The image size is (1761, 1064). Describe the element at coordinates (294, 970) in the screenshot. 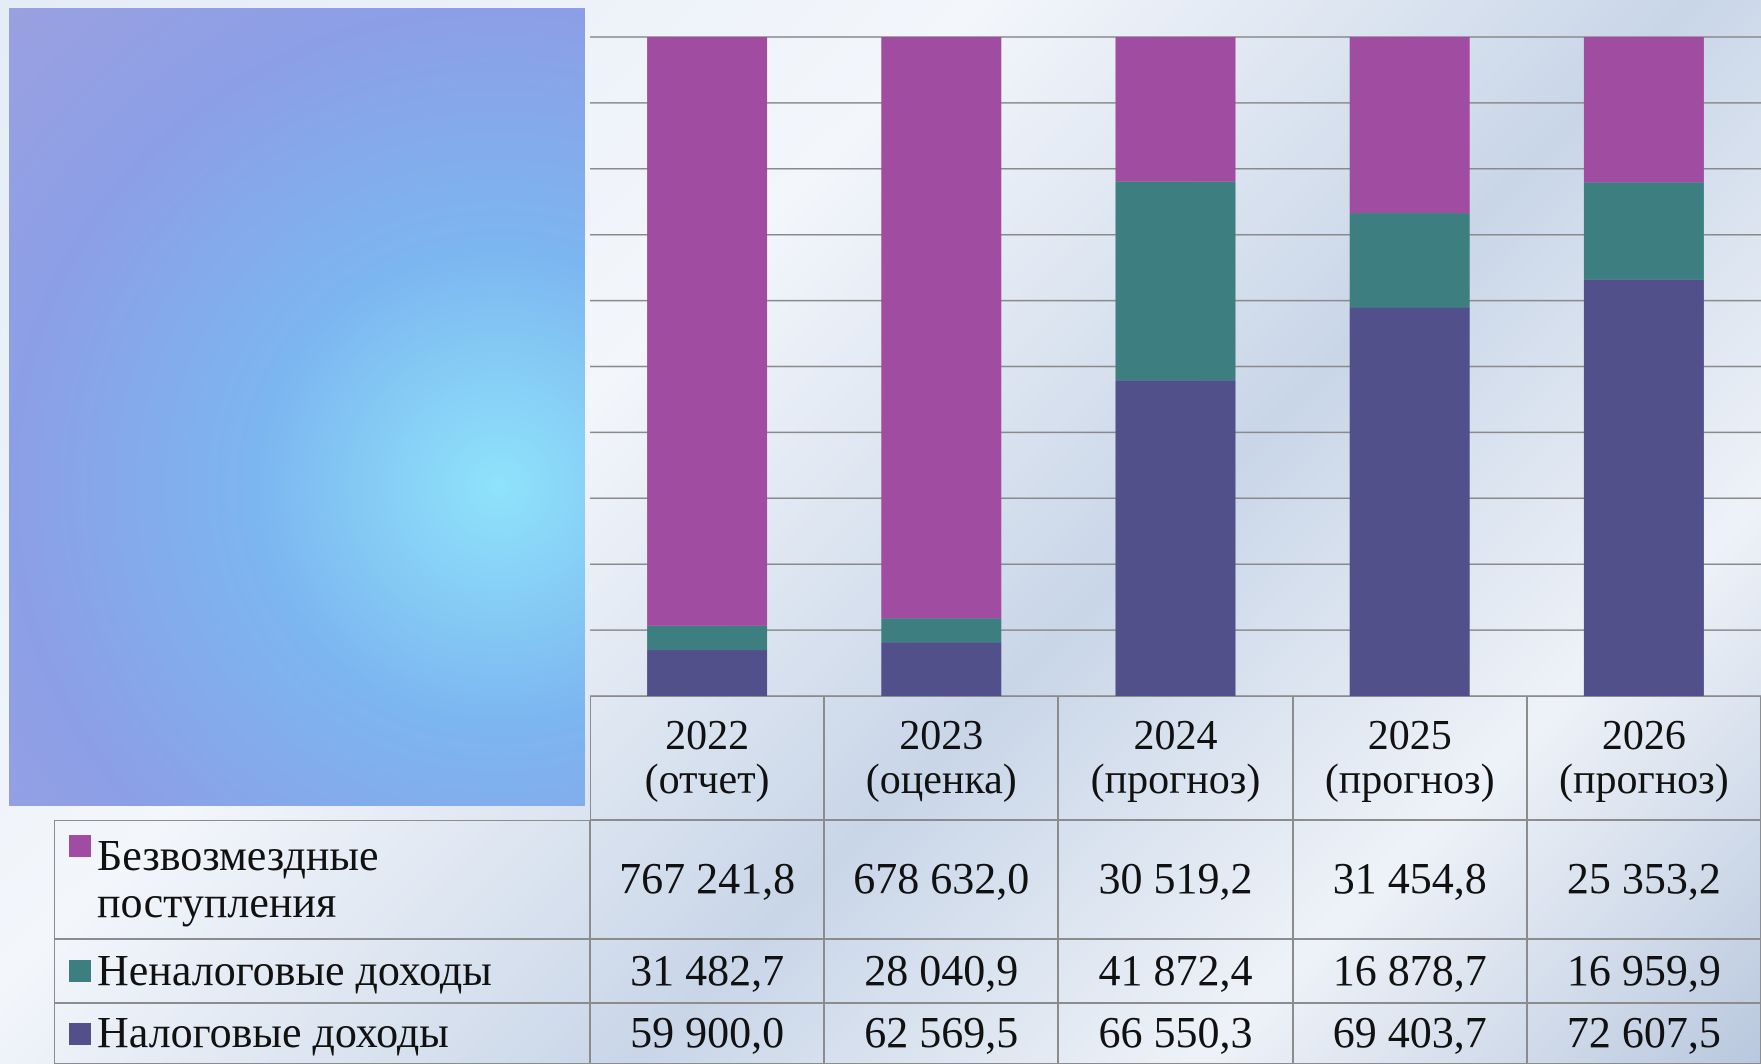

I see `legend-label: Неналоговые доходы` at that location.